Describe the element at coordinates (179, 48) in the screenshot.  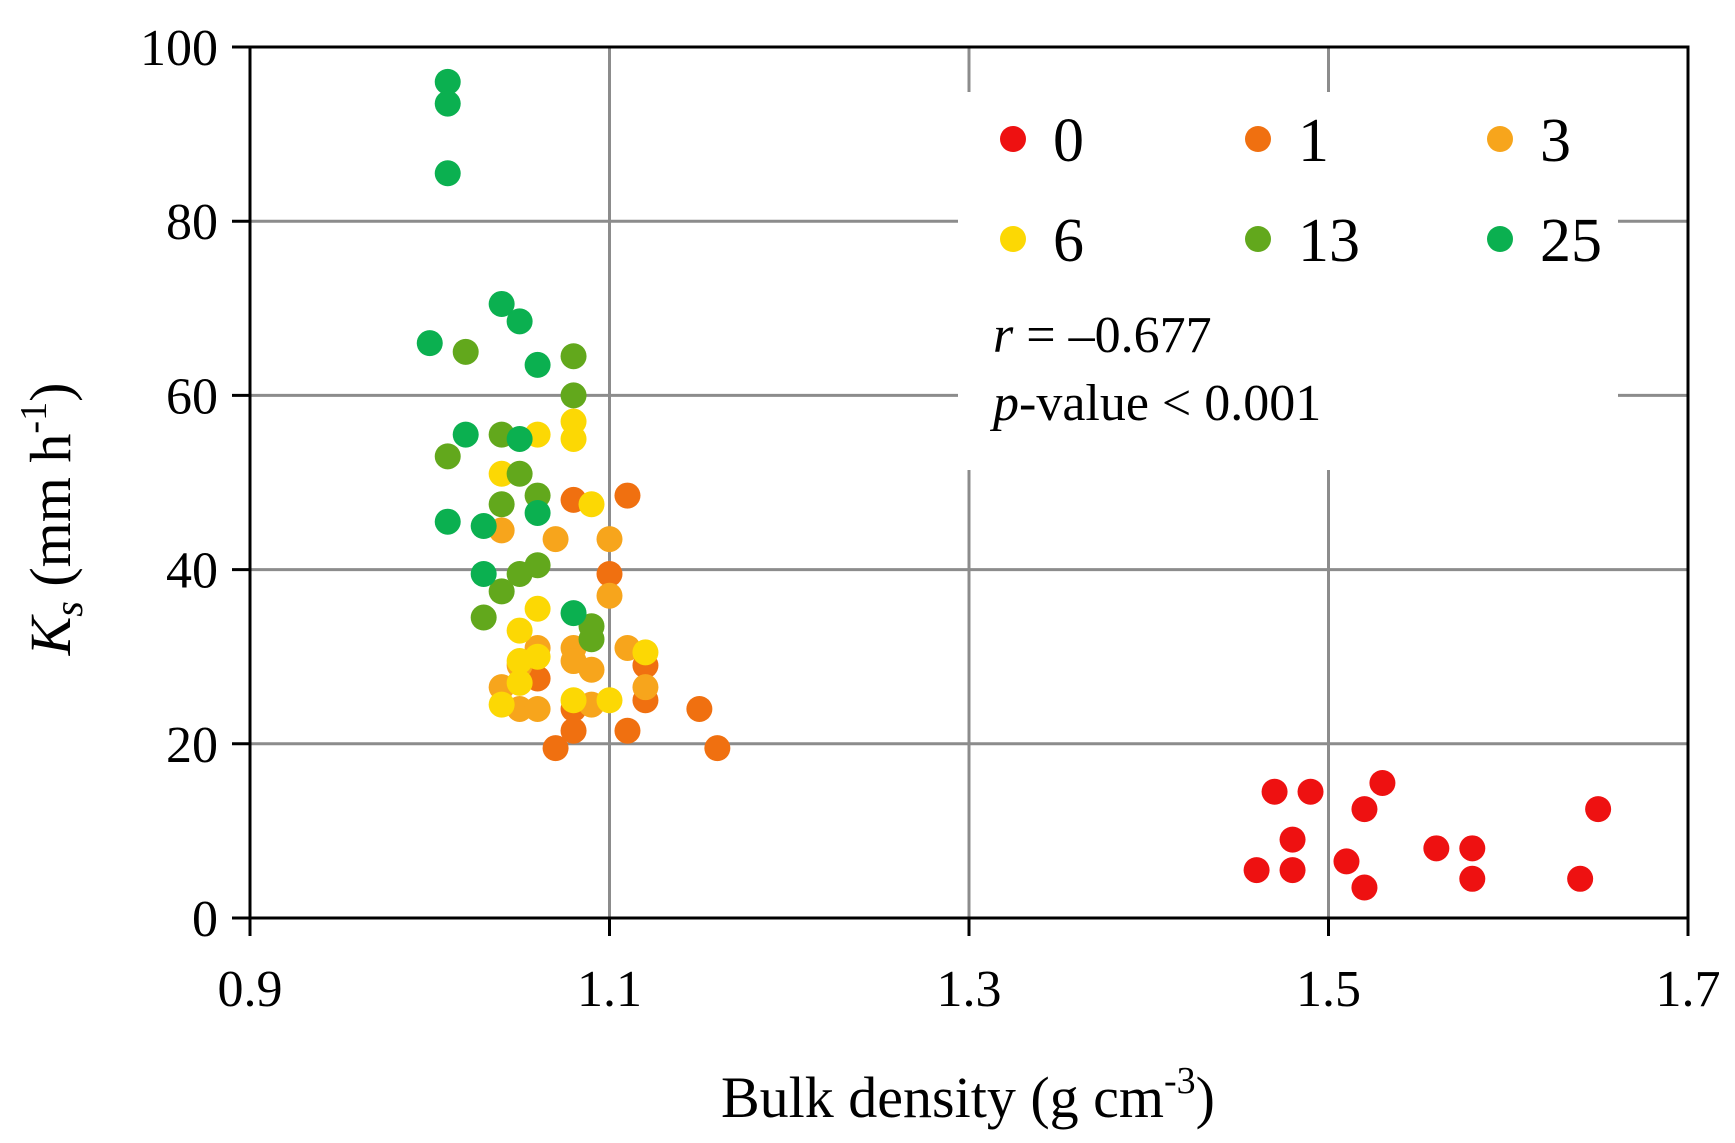
I see `y-tick-label: 100` at that location.